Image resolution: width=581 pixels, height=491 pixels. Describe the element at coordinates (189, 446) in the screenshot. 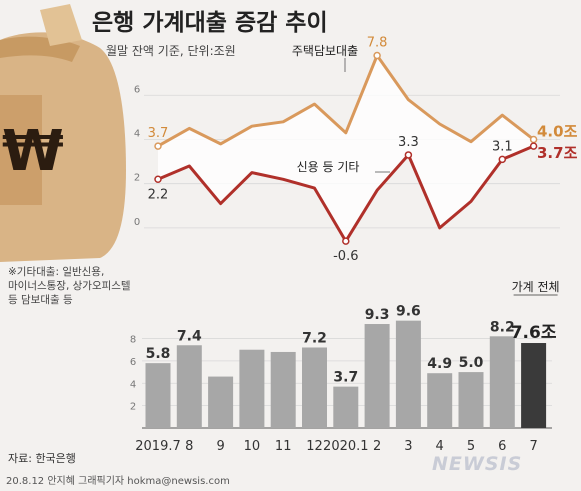

I see `x-tick-label: 8` at that location.